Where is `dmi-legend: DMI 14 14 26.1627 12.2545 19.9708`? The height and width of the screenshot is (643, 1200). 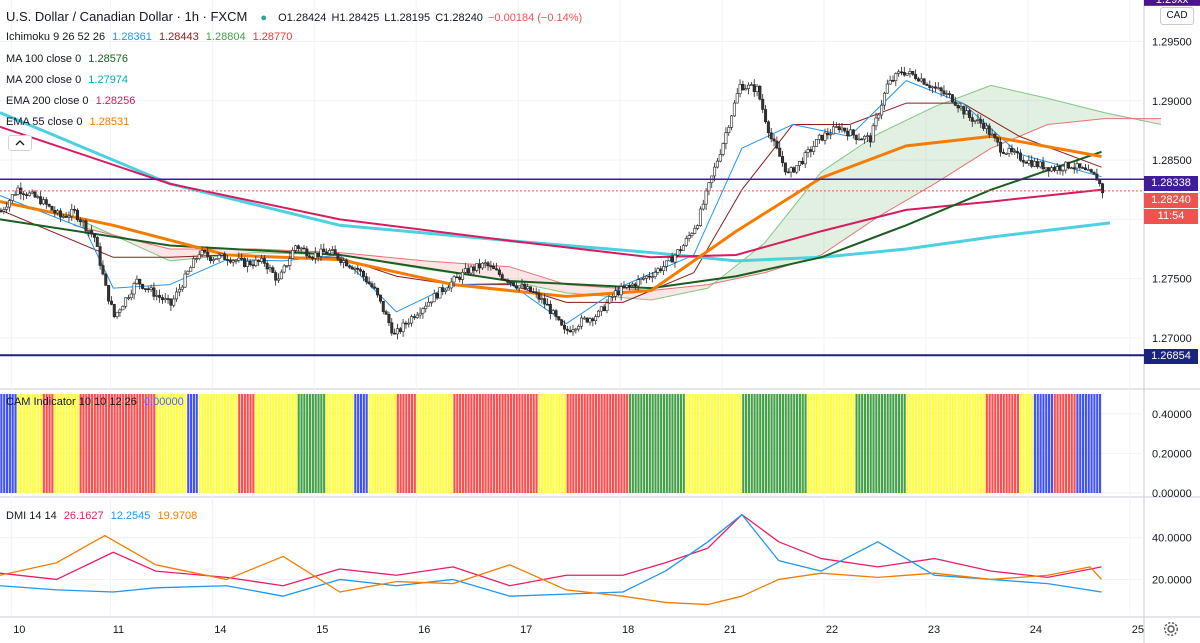
dmi-legend: DMI 14 14 26.1627 12.2545 19.9708 is located at coordinates (101, 516).